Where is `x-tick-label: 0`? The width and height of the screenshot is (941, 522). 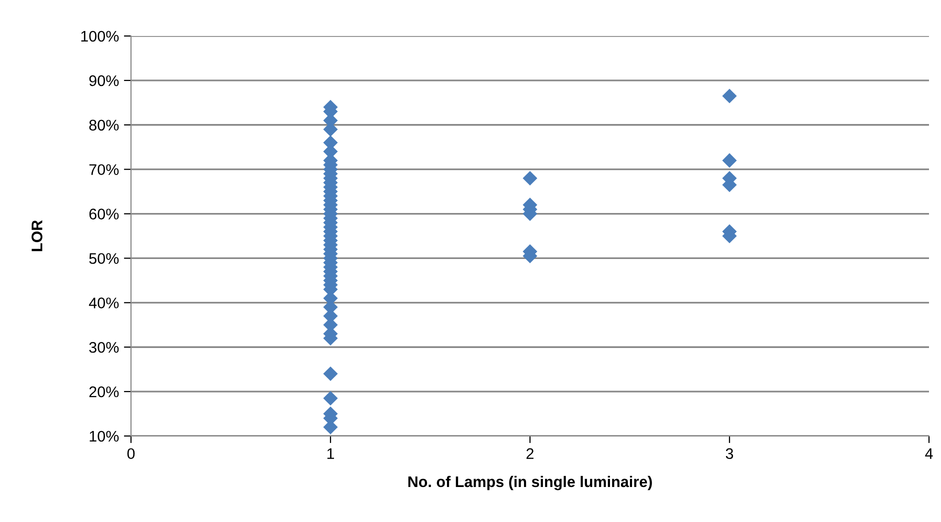 x-tick-label: 0 is located at coordinates (131, 454).